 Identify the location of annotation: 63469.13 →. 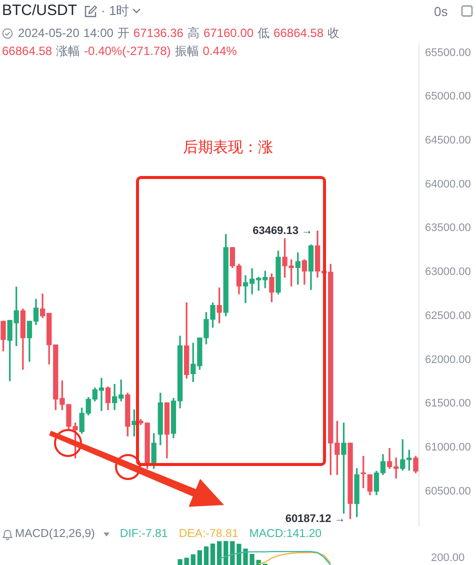
(282, 230).